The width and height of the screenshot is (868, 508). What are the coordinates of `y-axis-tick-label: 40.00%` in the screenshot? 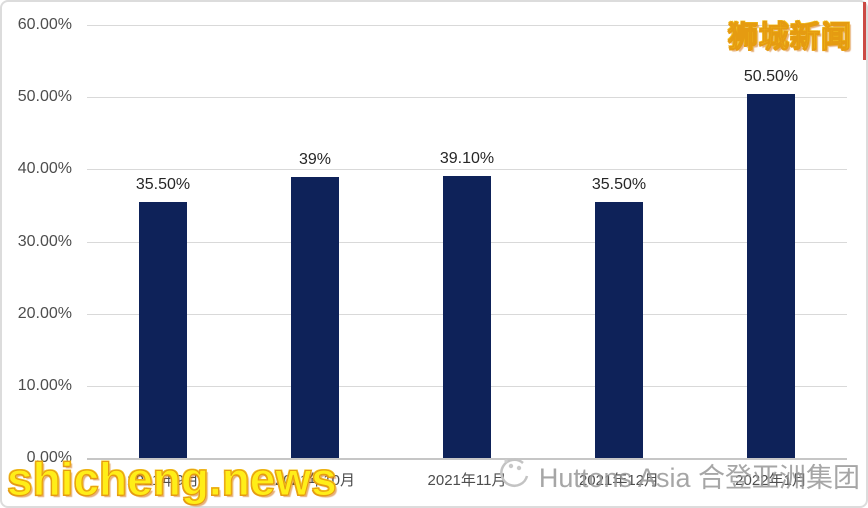 It's located at (44, 169).